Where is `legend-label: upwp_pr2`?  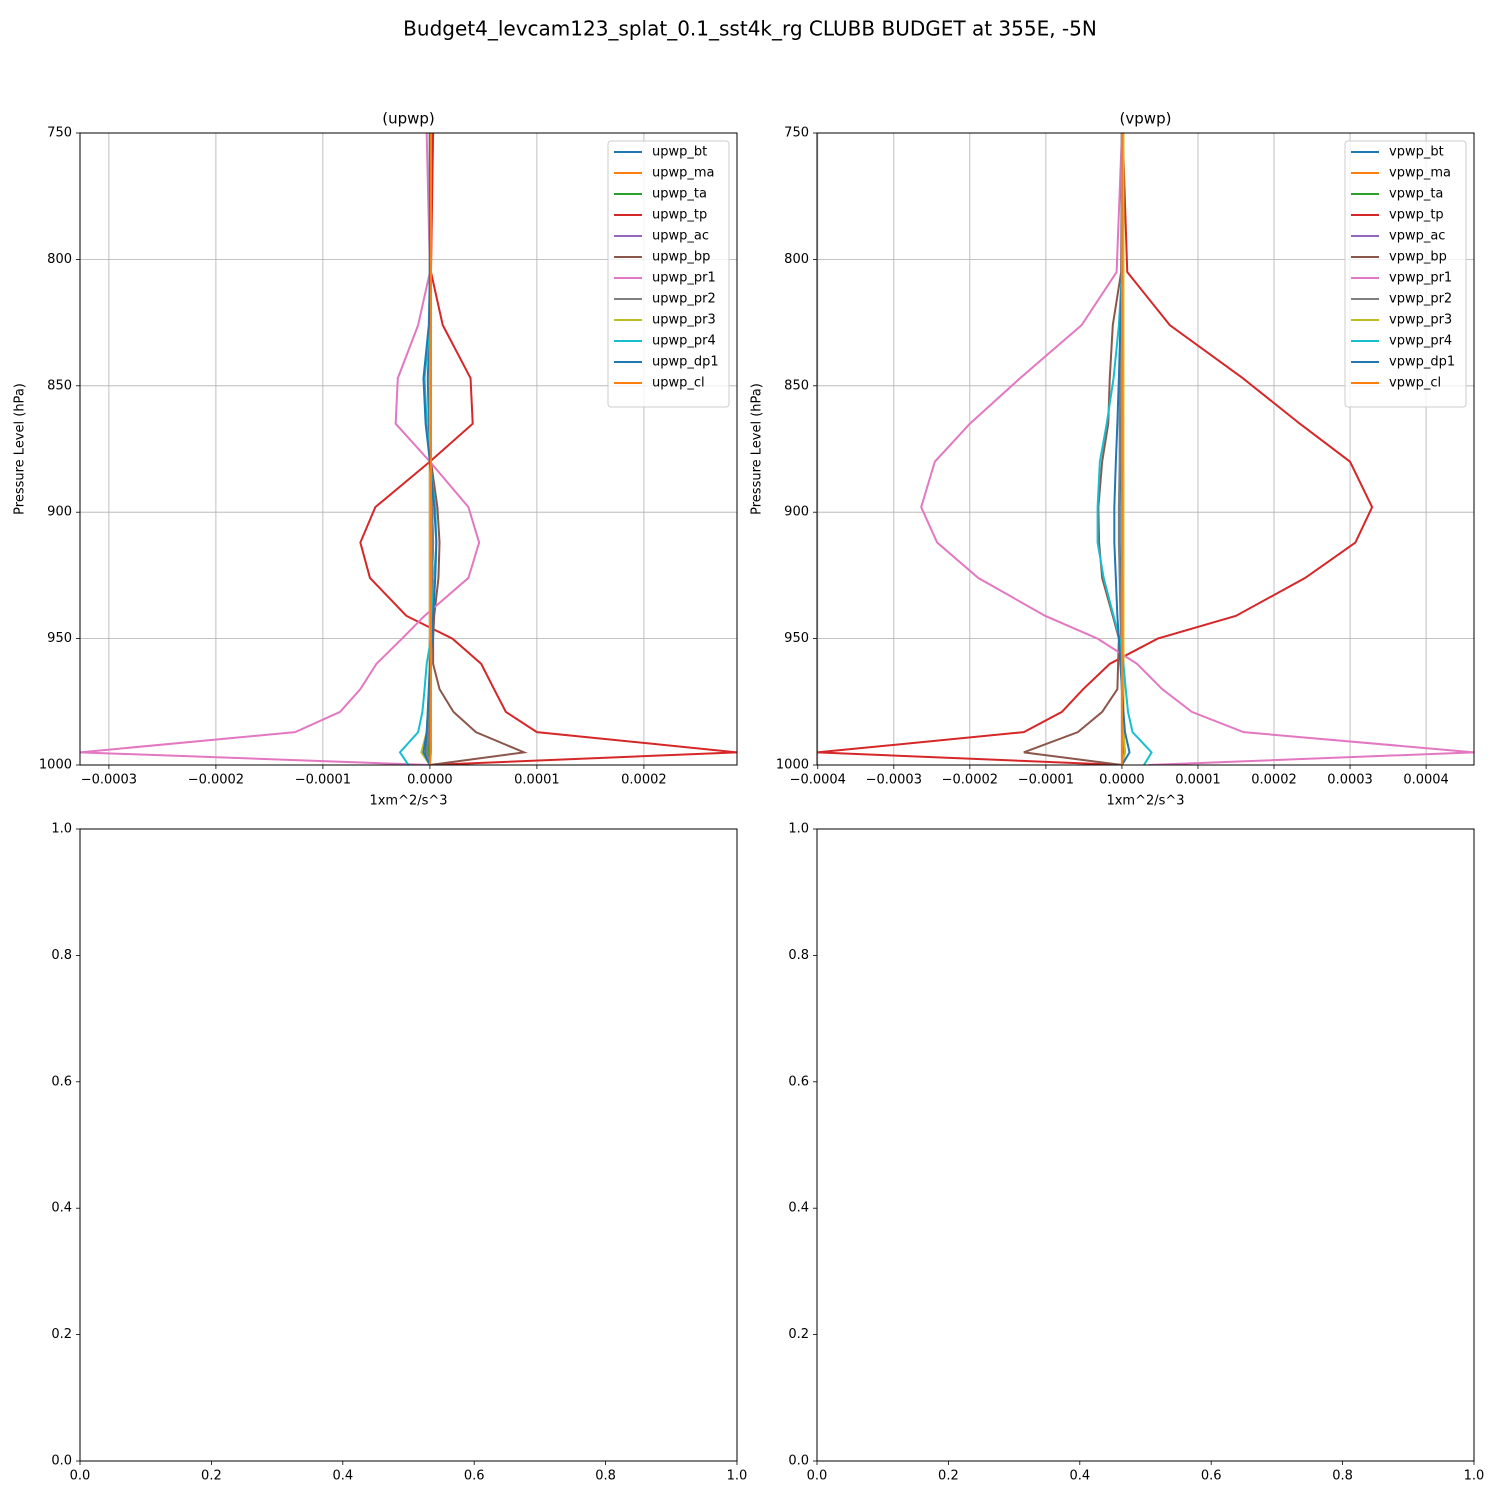
legend-label: upwp_pr2 is located at coordinates (684, 299).